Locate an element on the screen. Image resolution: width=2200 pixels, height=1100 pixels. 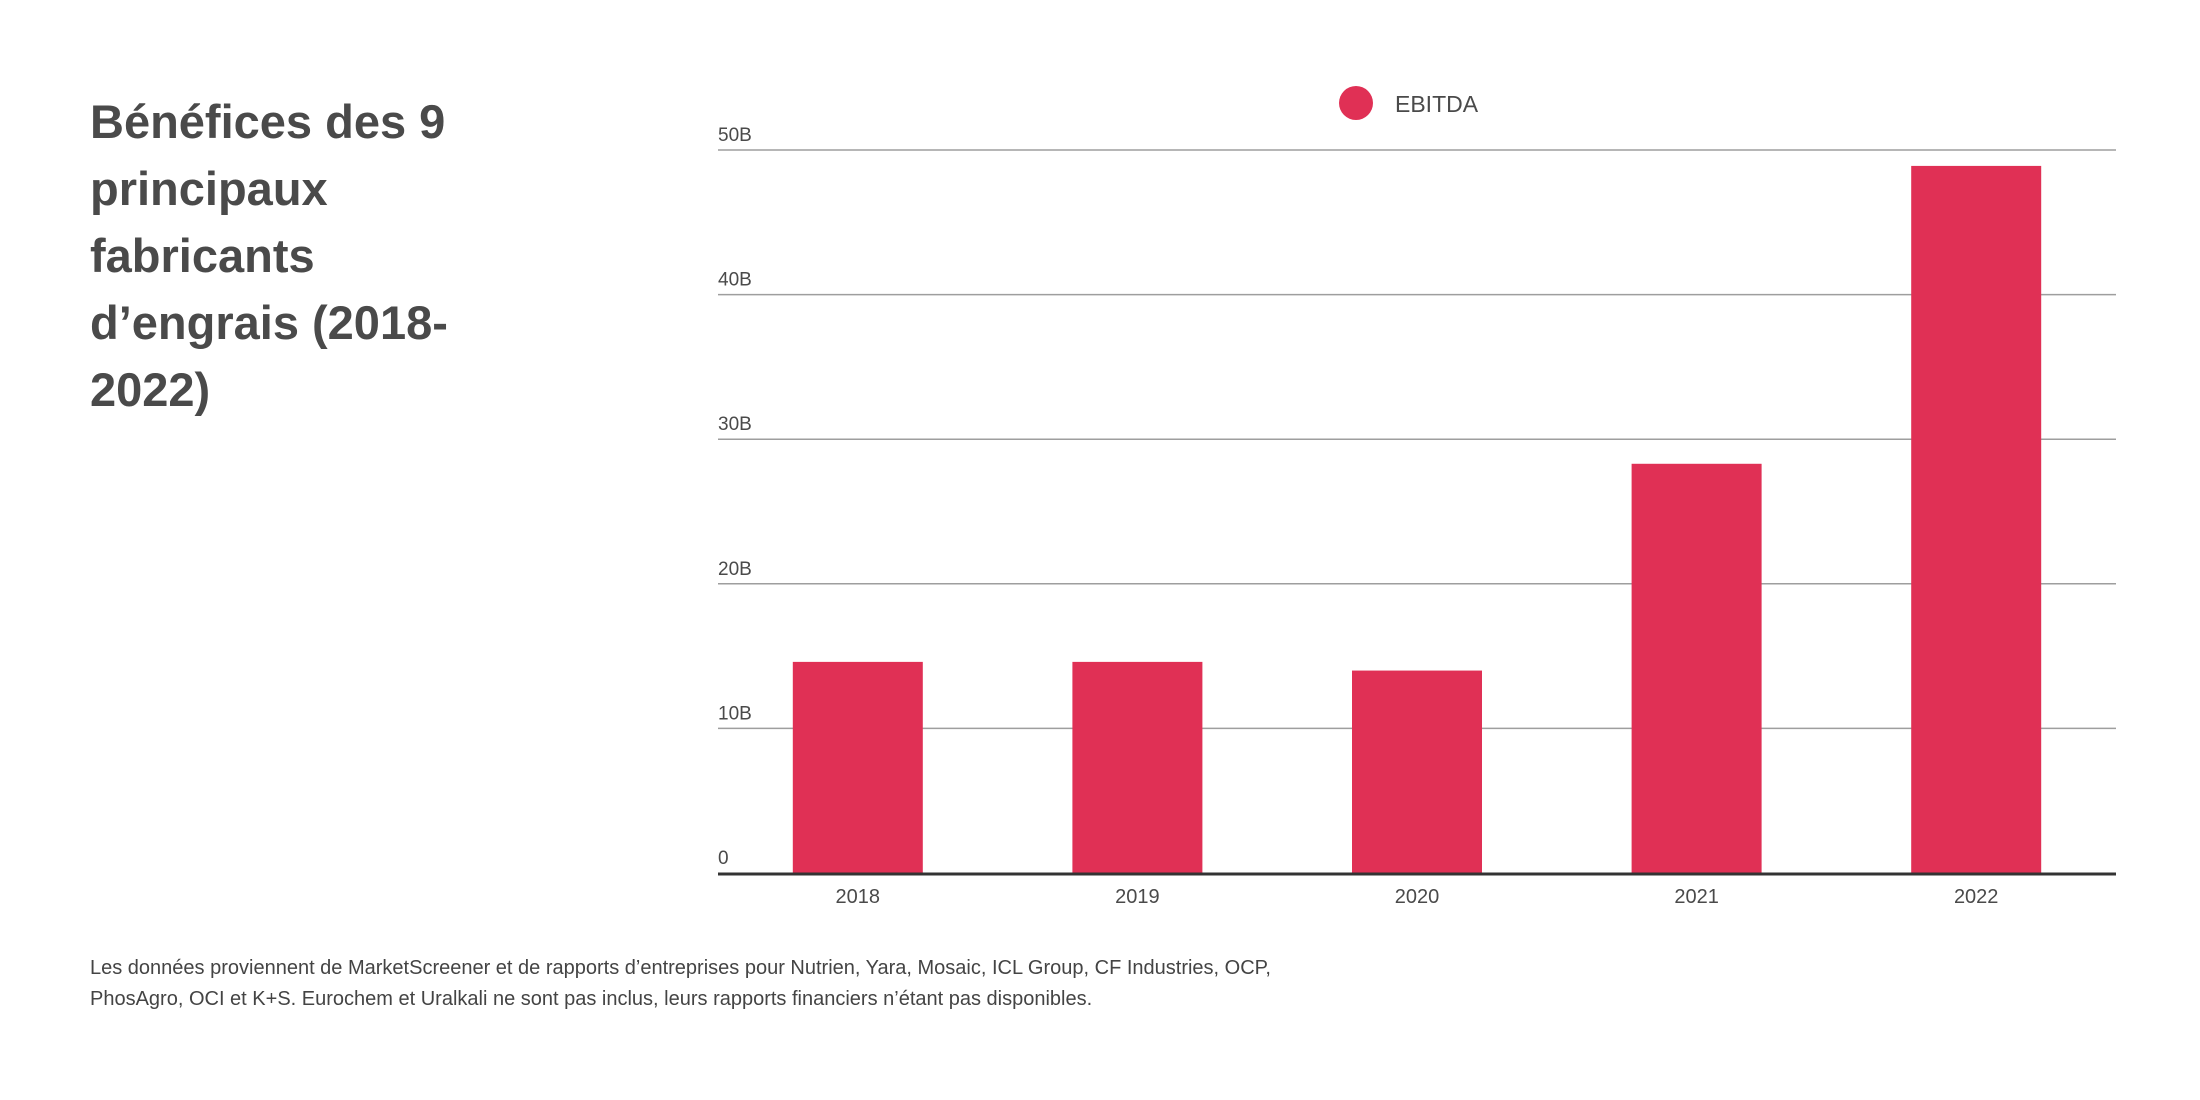
y-tick-label: 40B is located at coordinates (735, 280).